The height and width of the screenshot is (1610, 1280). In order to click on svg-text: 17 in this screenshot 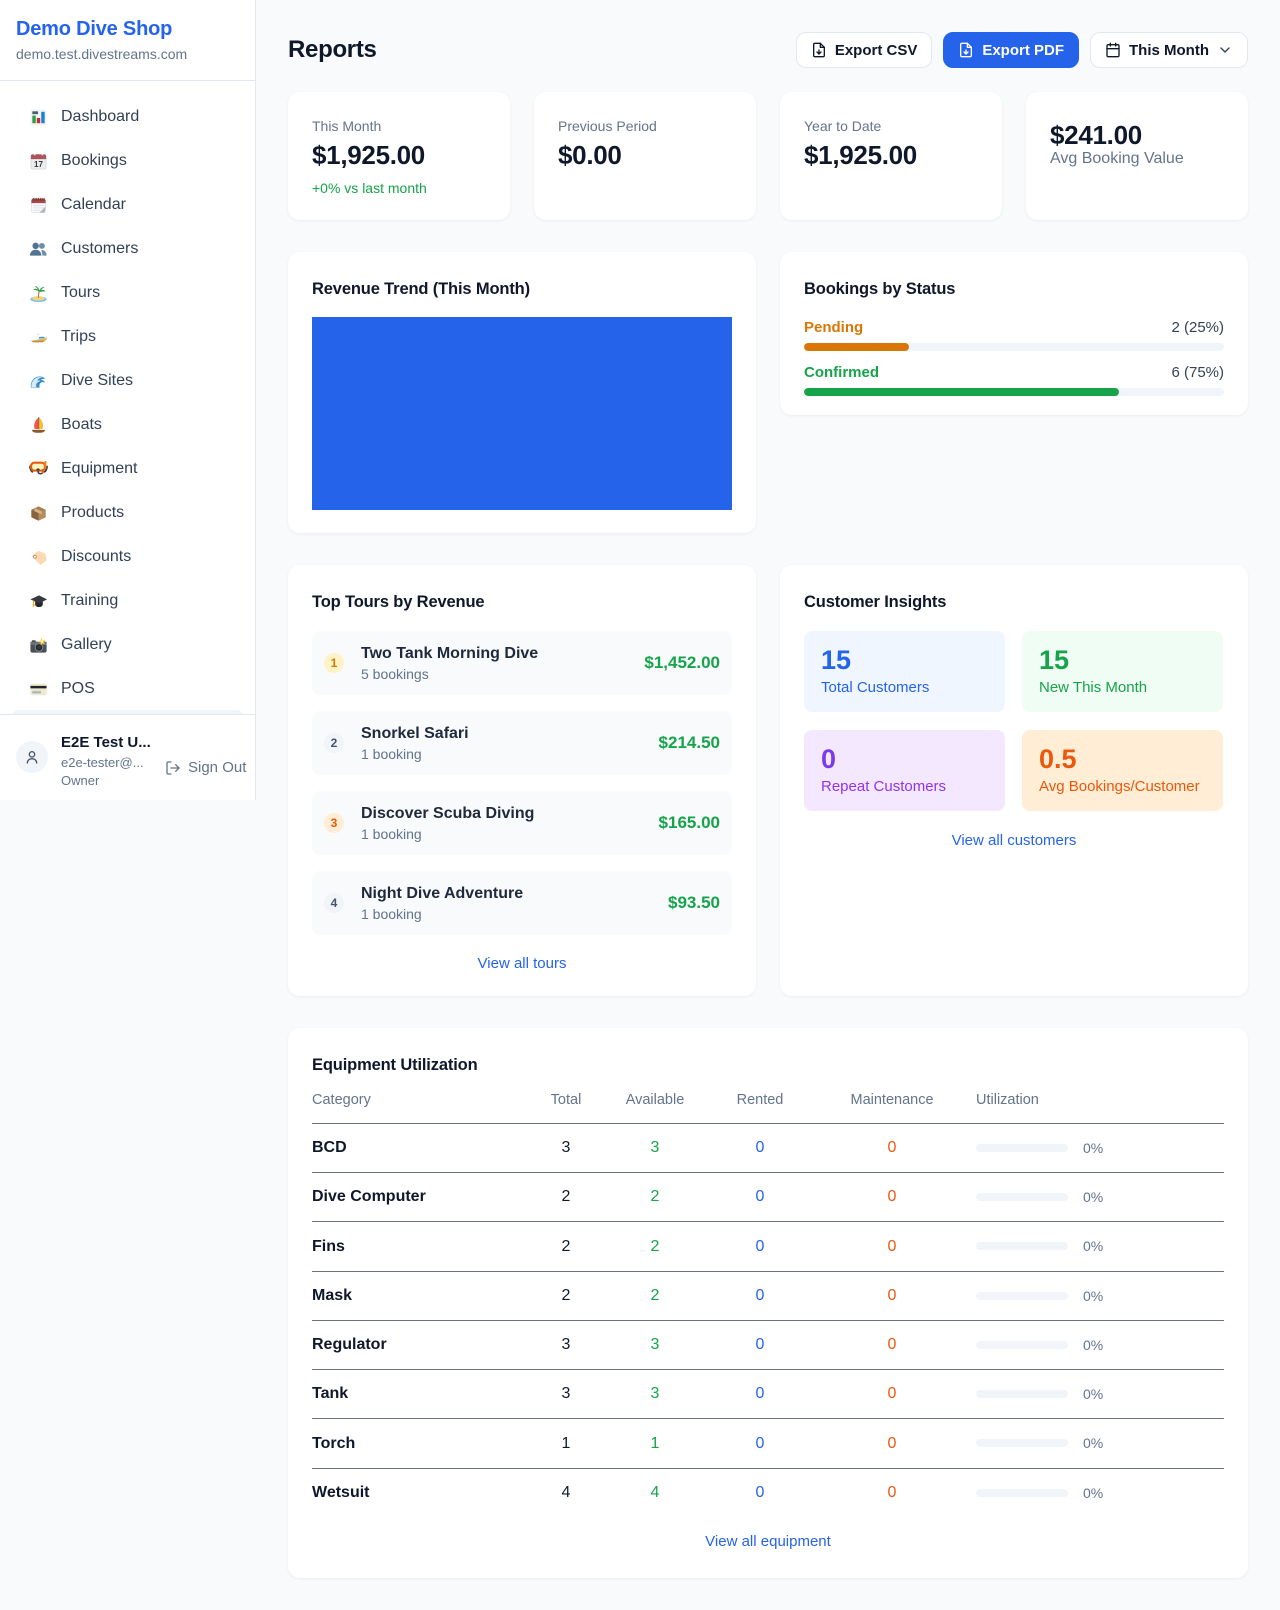, I will do `click(38, 164)`.